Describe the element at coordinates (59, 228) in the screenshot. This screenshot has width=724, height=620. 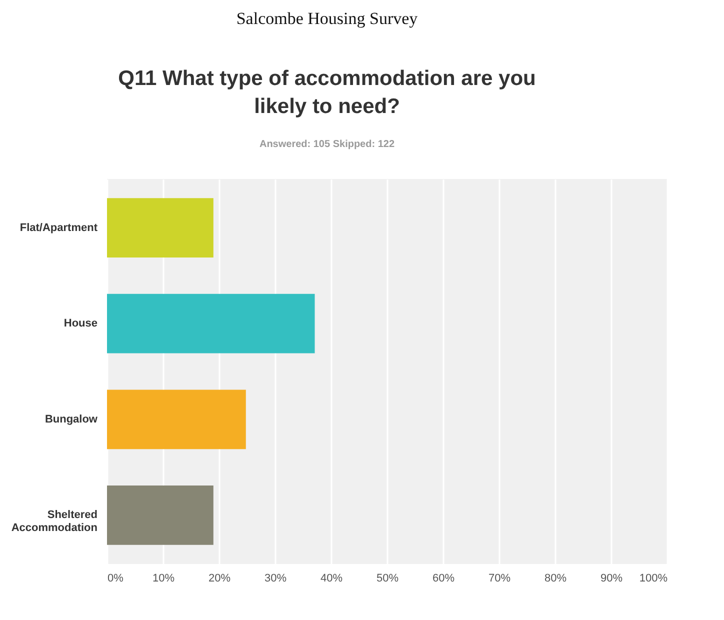
I see `y-tick-label: Flat/Apartment` at that location.